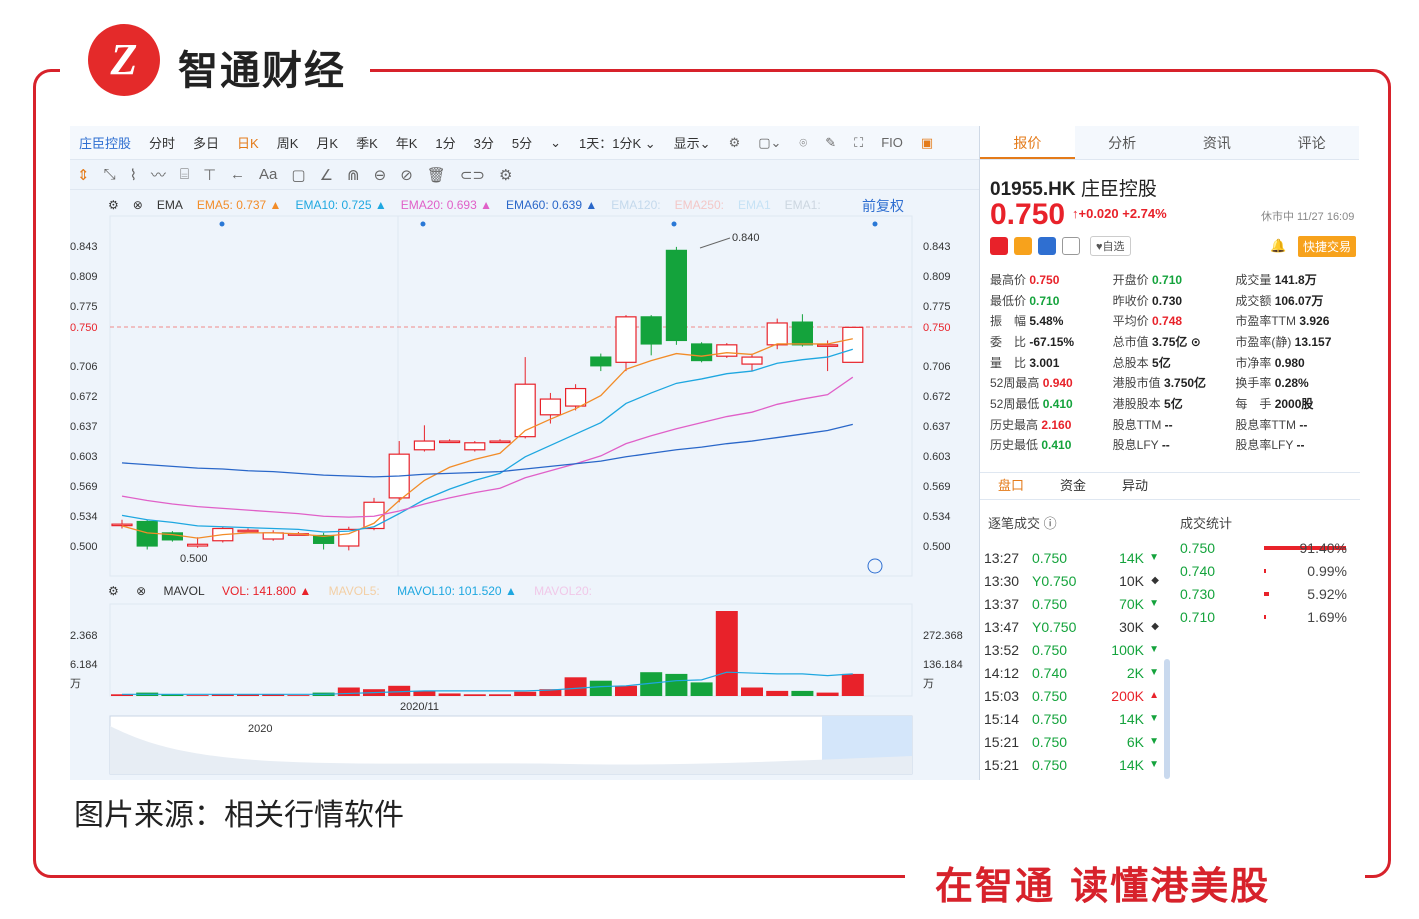 This screenshot has width=1419, height=919. Describe the element at coordinates (327, 143) in the screenshot. I see `period-item-5: 月K` at that location.